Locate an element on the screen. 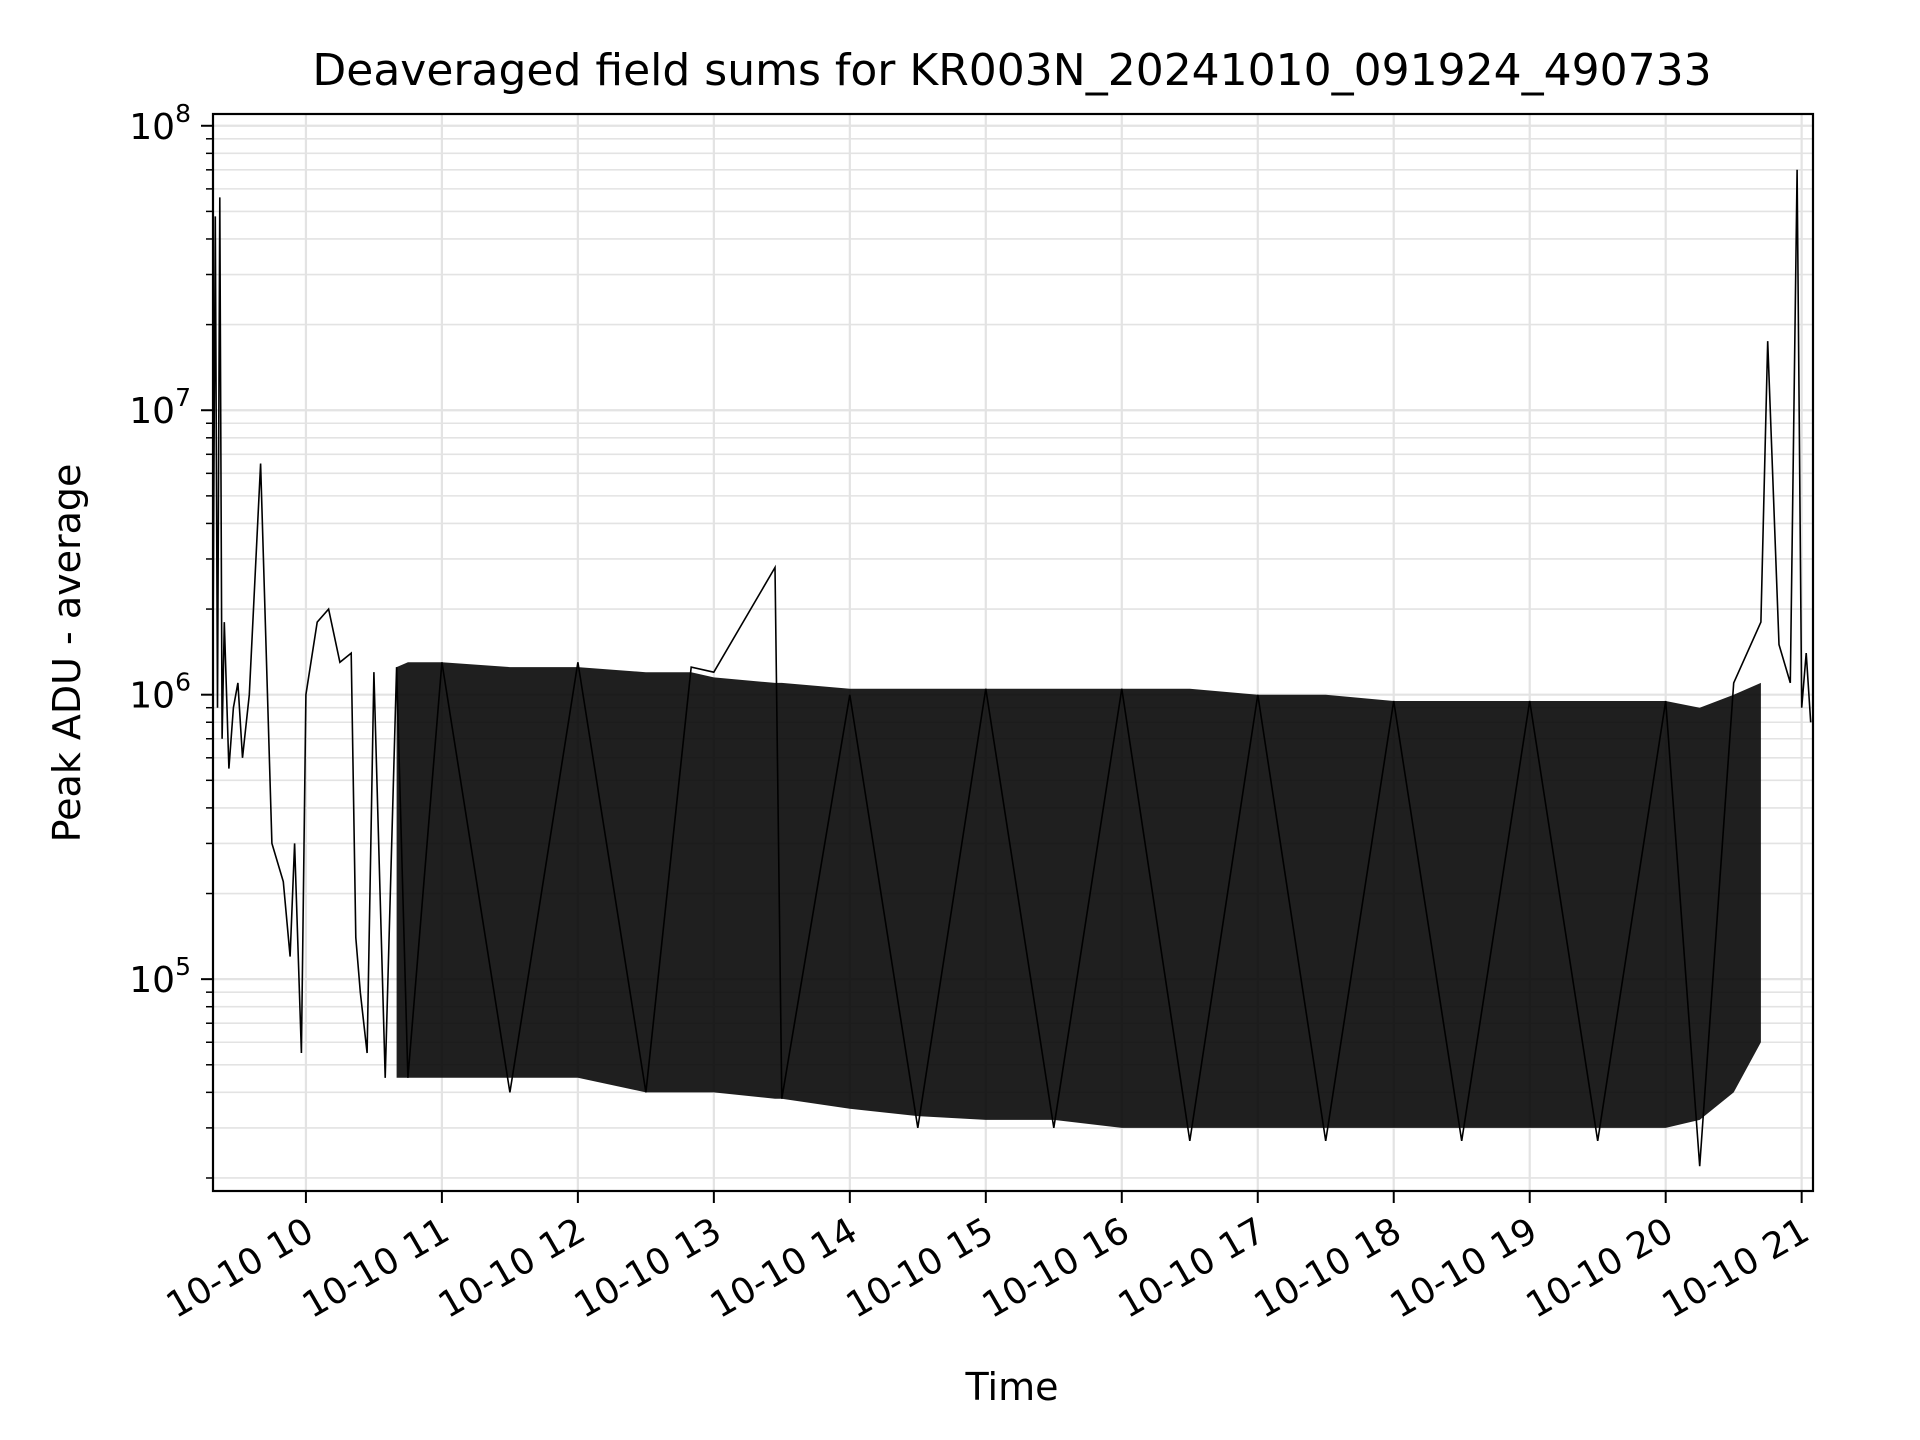  x-tick-label: 10-10 19 is located at coordinates (1464, 1268).